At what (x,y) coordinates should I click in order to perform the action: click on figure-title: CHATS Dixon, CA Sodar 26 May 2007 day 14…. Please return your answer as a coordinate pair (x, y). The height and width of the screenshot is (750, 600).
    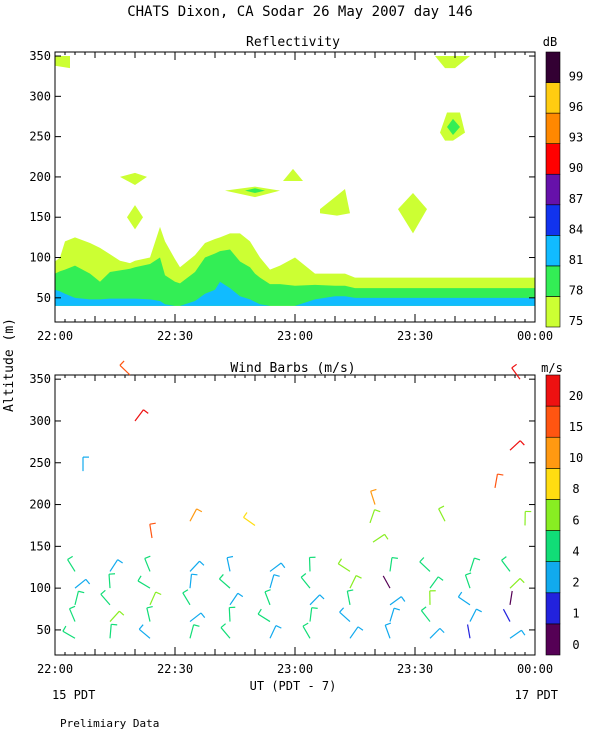
    Looking at the image, I should click on (300, 12).